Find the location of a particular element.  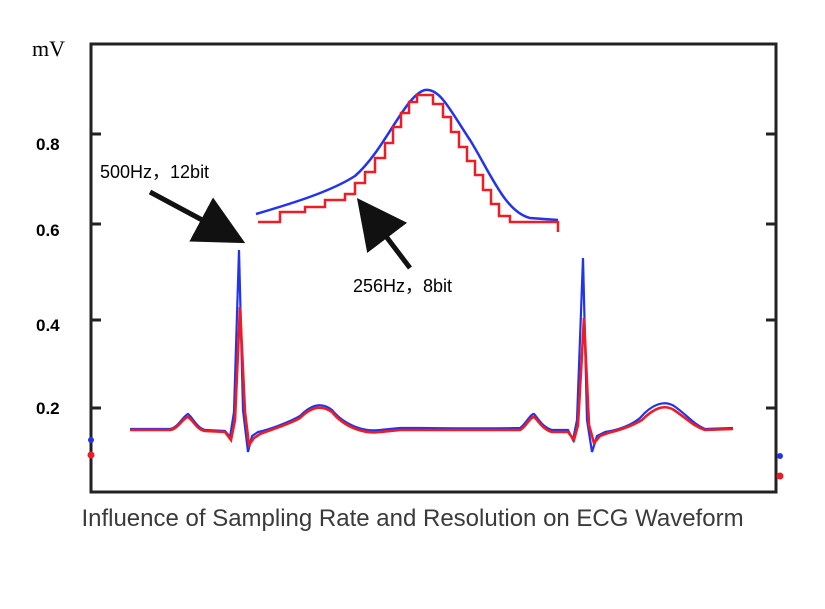

right-marker-red is located at coordinates (780, 476).